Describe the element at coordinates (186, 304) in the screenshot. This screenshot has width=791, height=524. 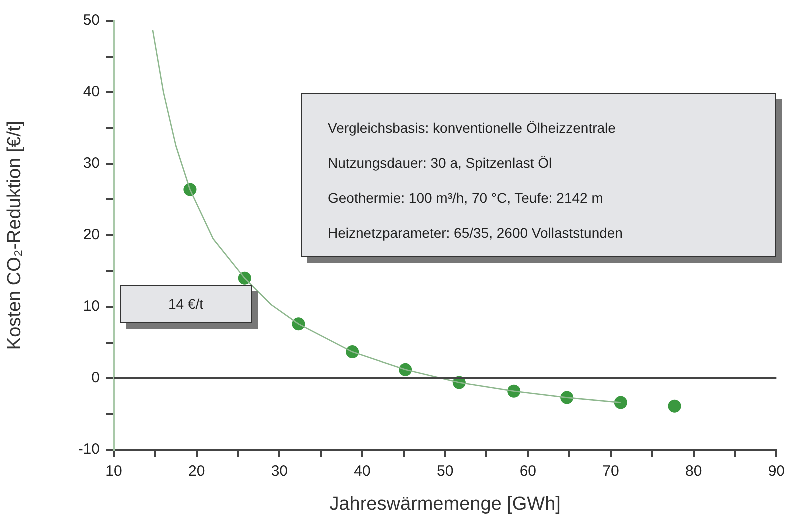
I see `annotation: 14 €/t` at that location.